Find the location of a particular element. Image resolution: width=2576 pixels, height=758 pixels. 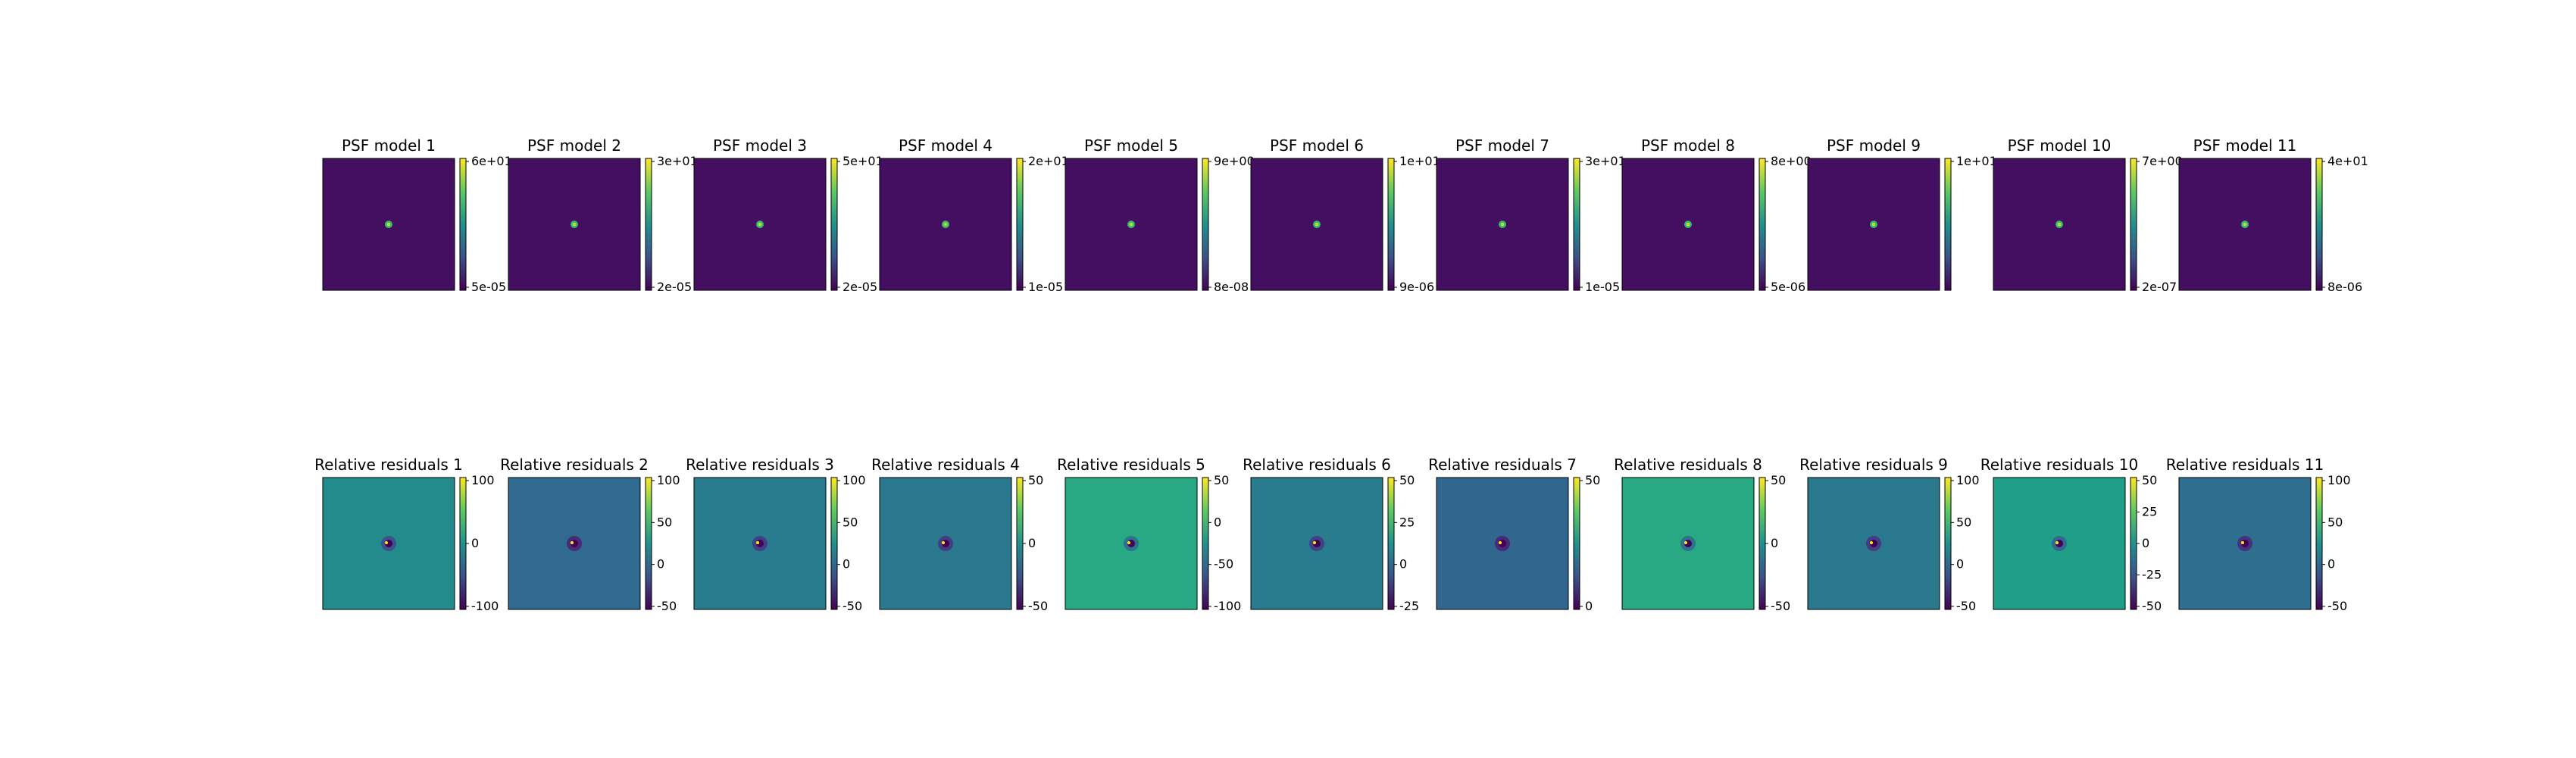

panel-psf_models-9: PSF model 9 1e+01 is located at coordinates (1902, 213).